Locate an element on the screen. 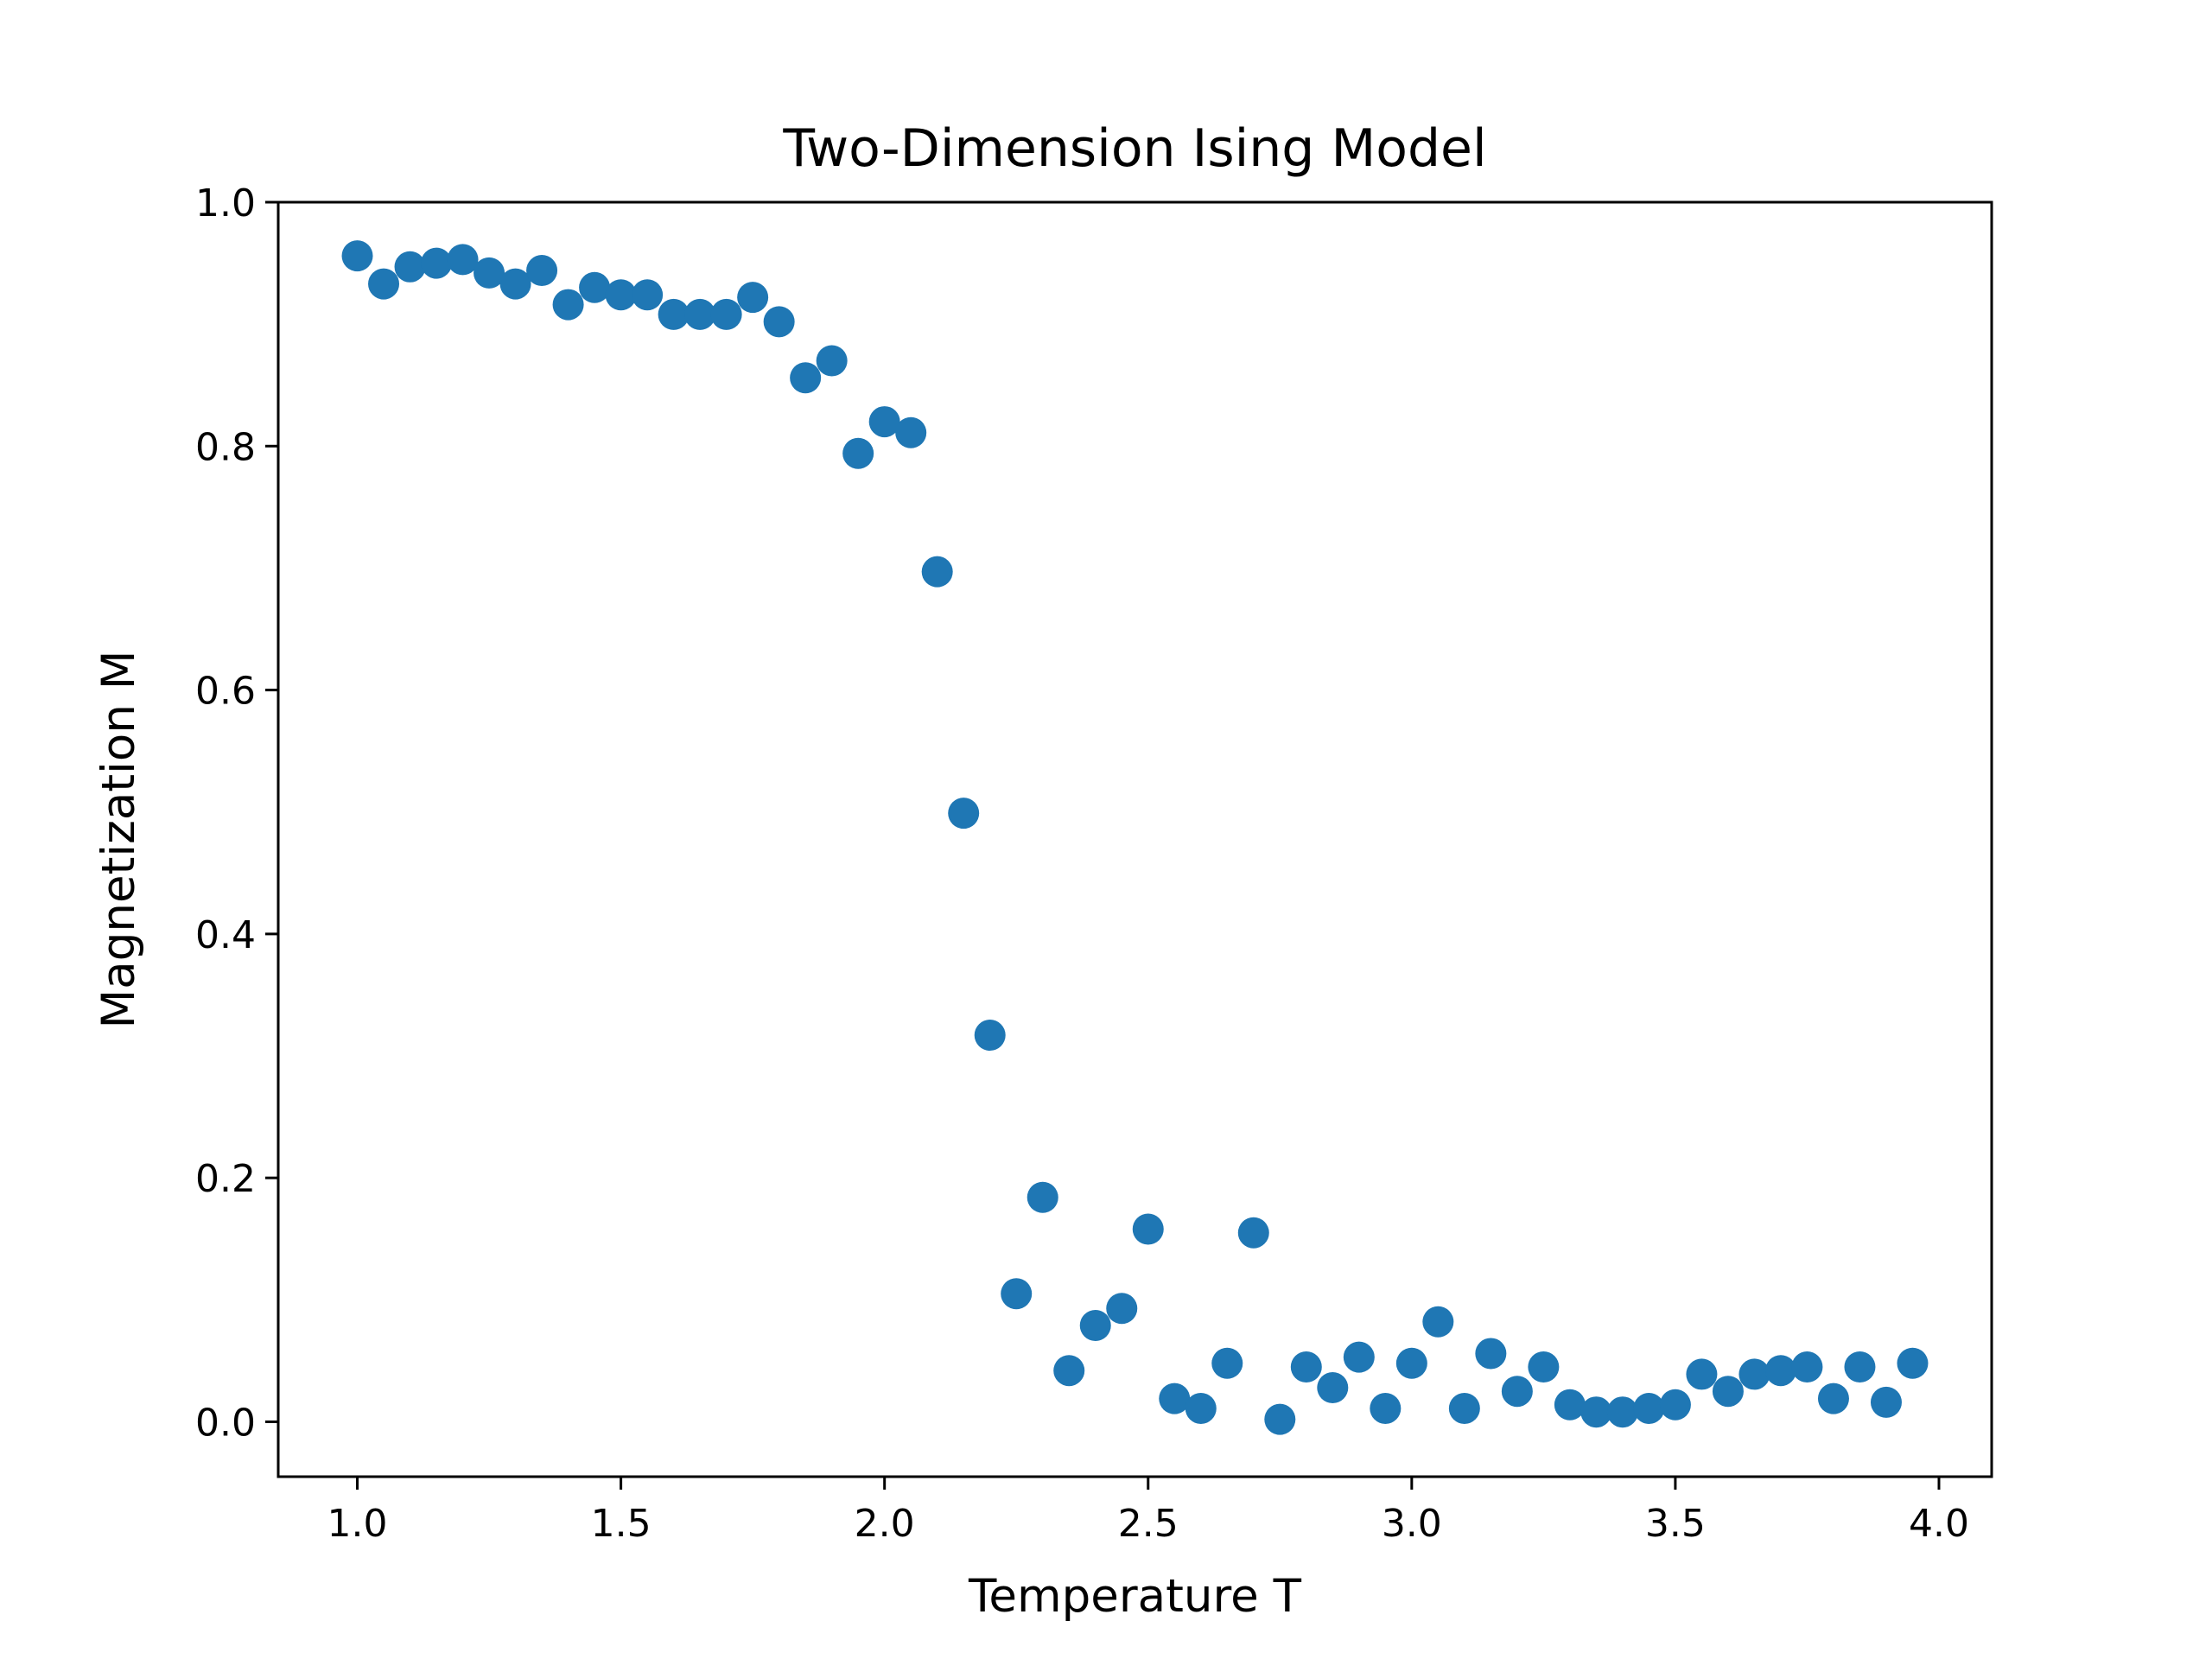 This screenshot has height=1659, width=2212. y-tick-label: 1.0 is located at coordinates (225, 203).